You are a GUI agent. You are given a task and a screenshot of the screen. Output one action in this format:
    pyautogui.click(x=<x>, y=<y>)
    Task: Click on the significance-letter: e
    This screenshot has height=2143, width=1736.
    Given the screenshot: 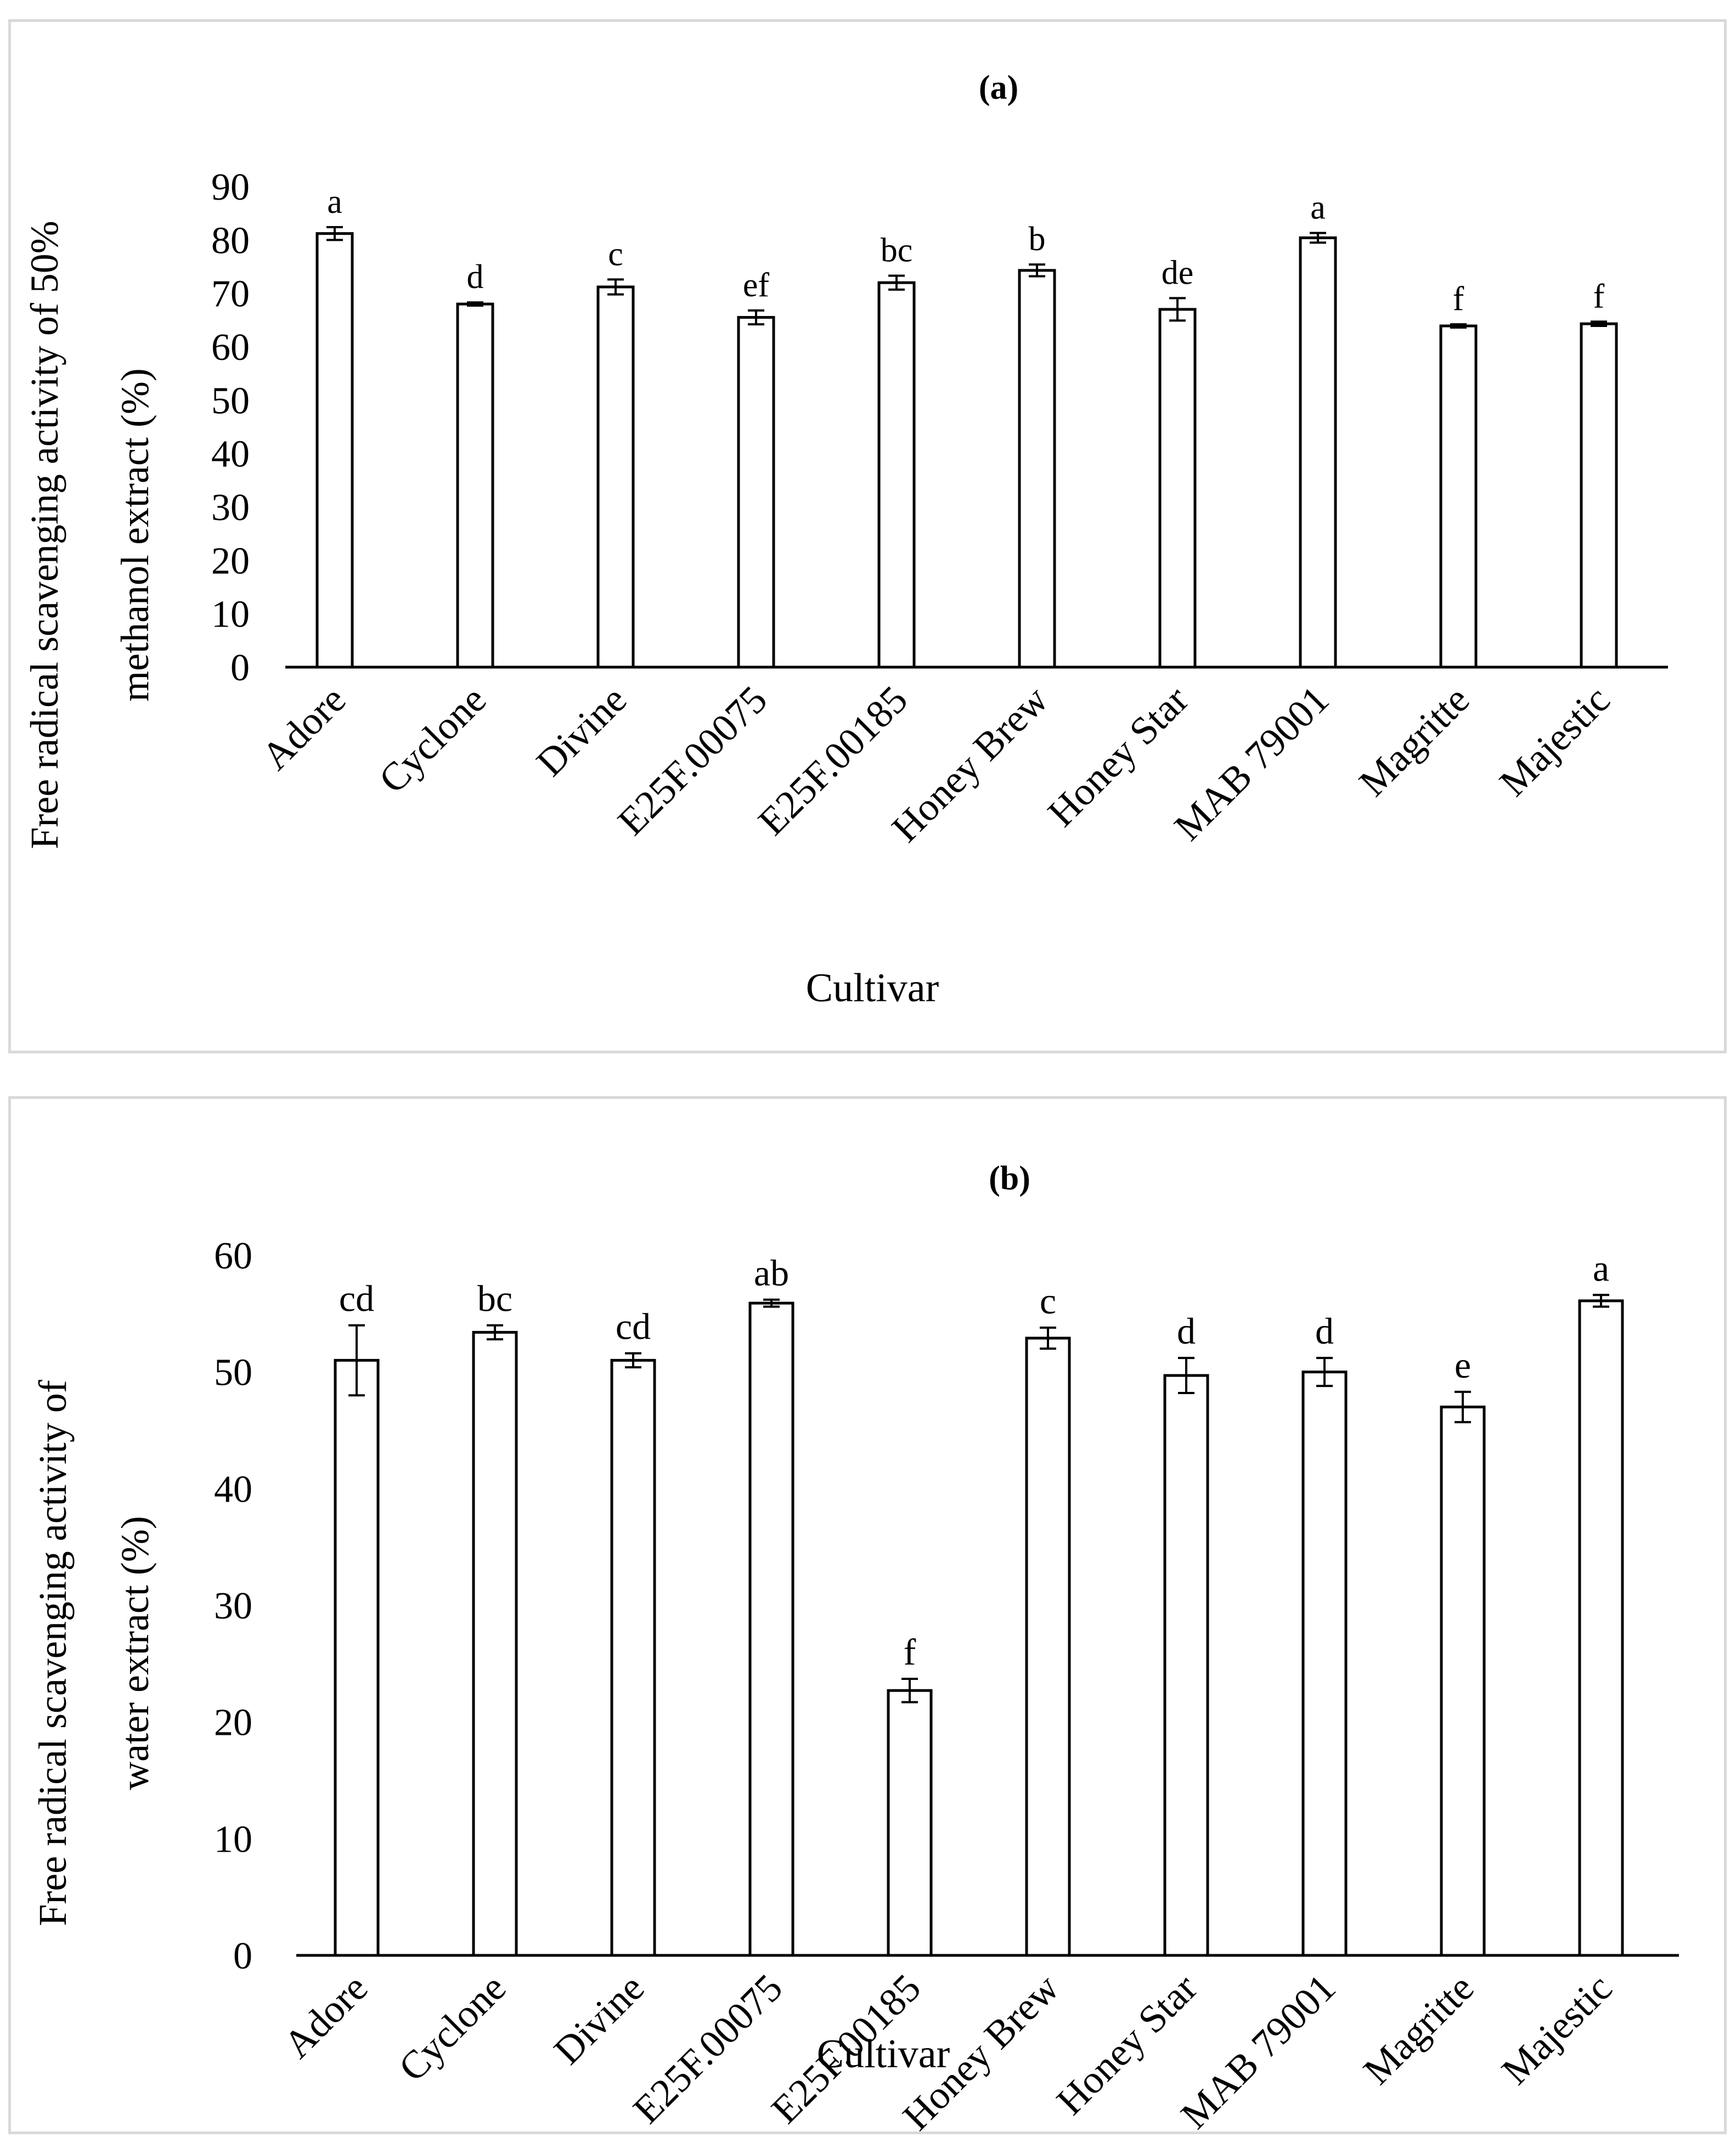 What is the action you would take?
    pyautogui.click(x=1463, y=1365)
    